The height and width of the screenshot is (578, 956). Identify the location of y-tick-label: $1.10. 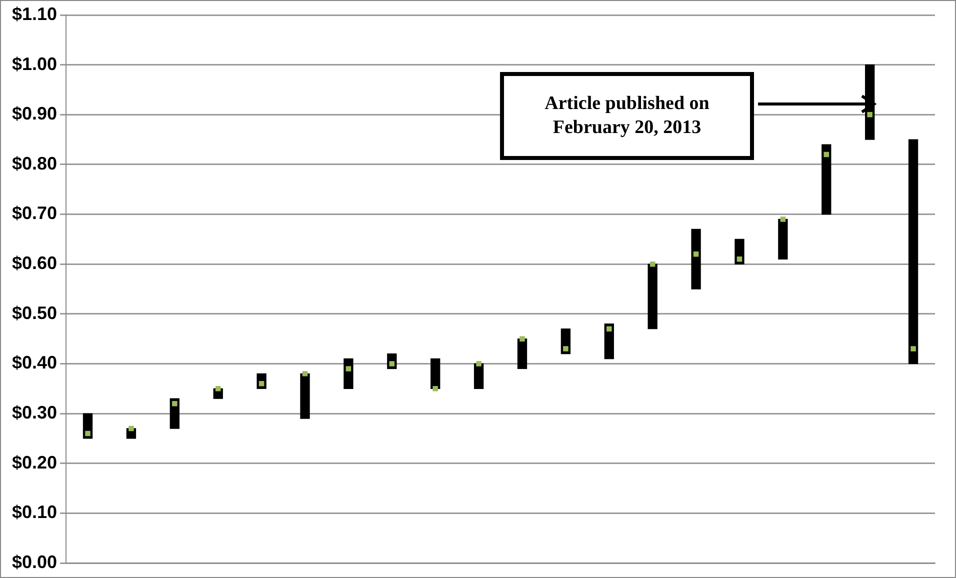
(35, 14).